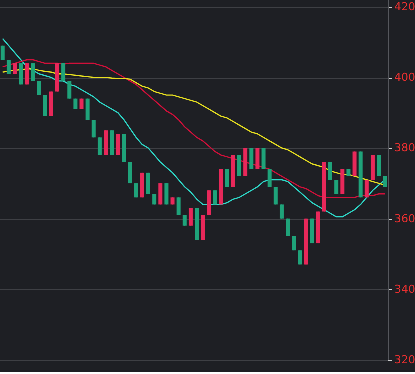  I want to click on y-tick-label: 320, so click(404, 360).